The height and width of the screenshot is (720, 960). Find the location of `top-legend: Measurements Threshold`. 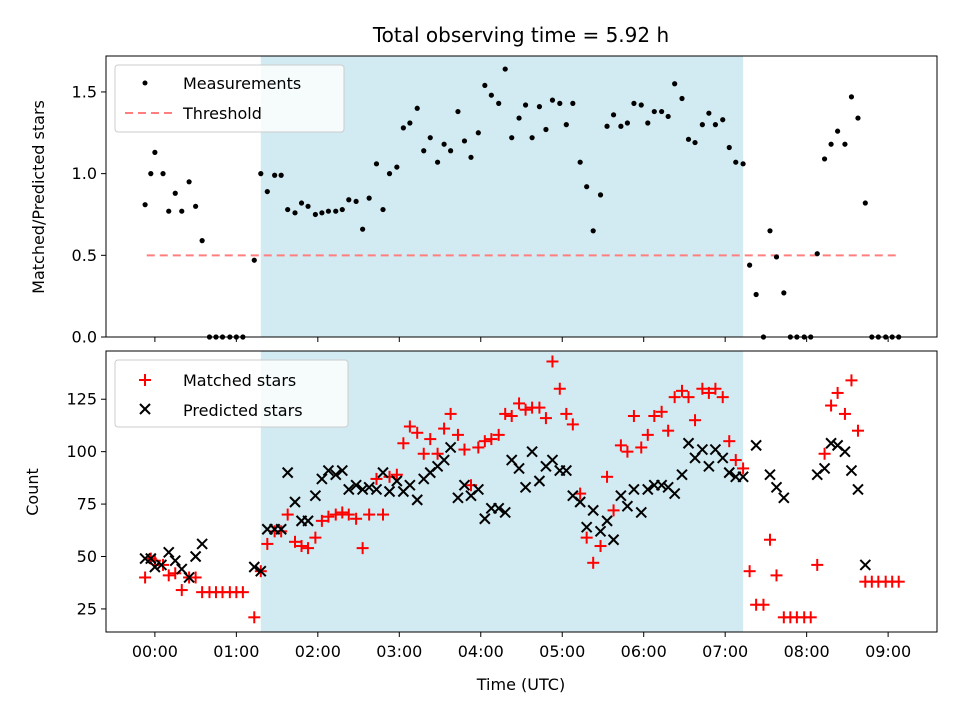

top-legend: Measurements Threshold is located at coordinates (229, 98).